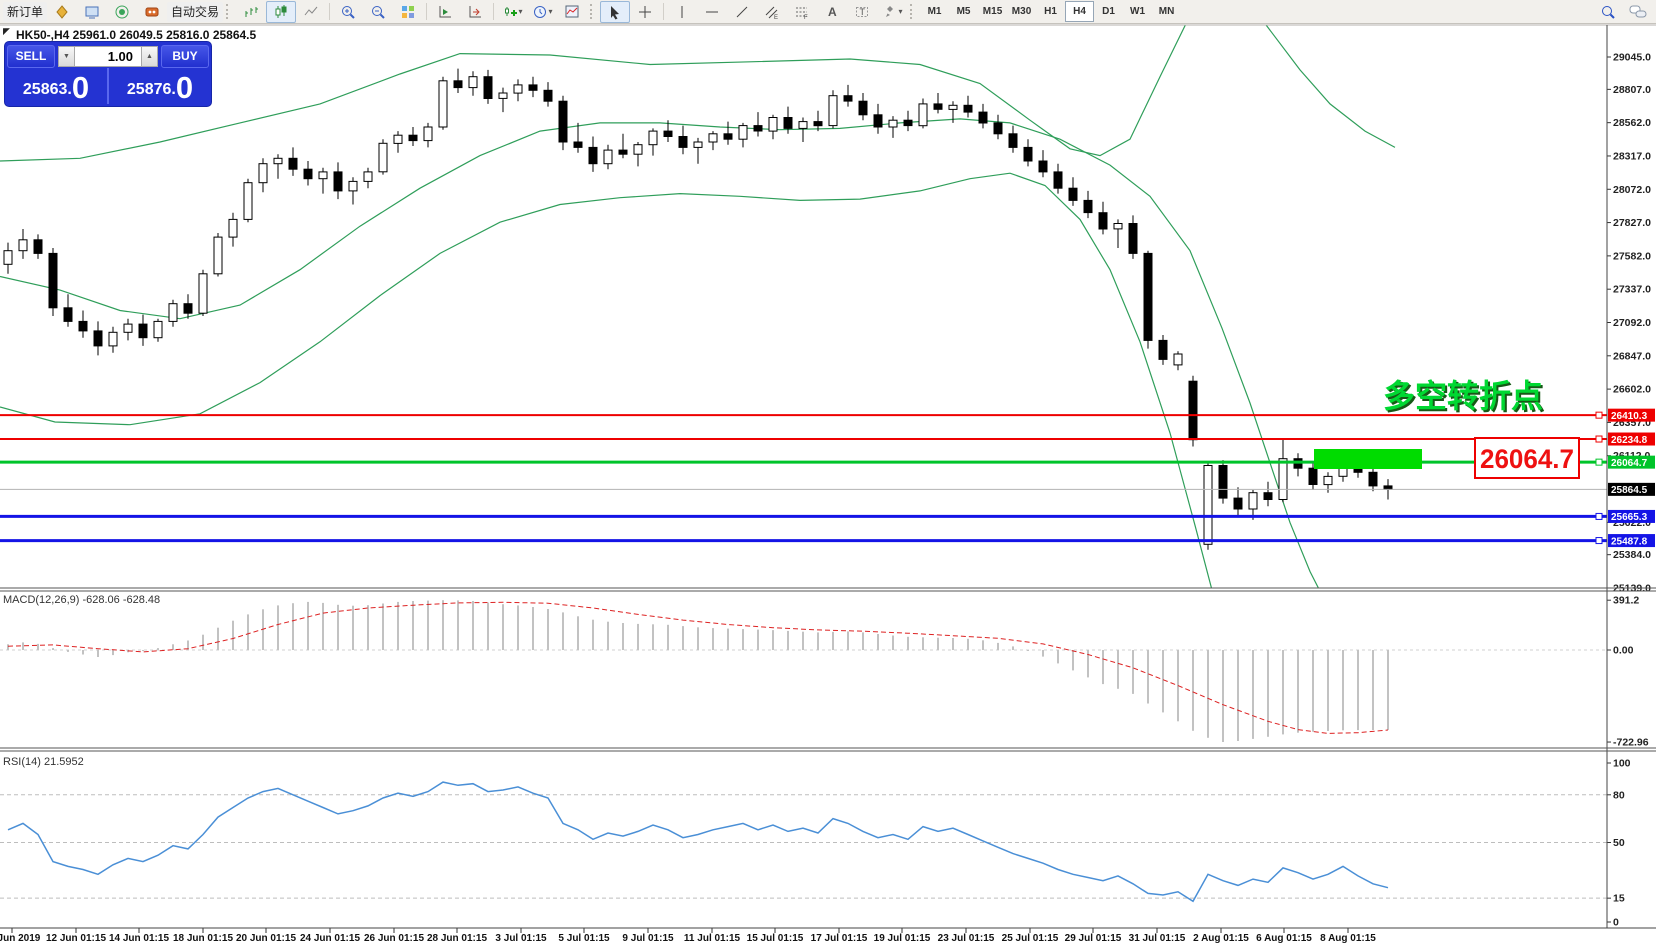 This screenshot has height=947, width=1656. Describe the element at coordinates (348, 12) in the screenshot. I see `zoom-in-icon` at that location.